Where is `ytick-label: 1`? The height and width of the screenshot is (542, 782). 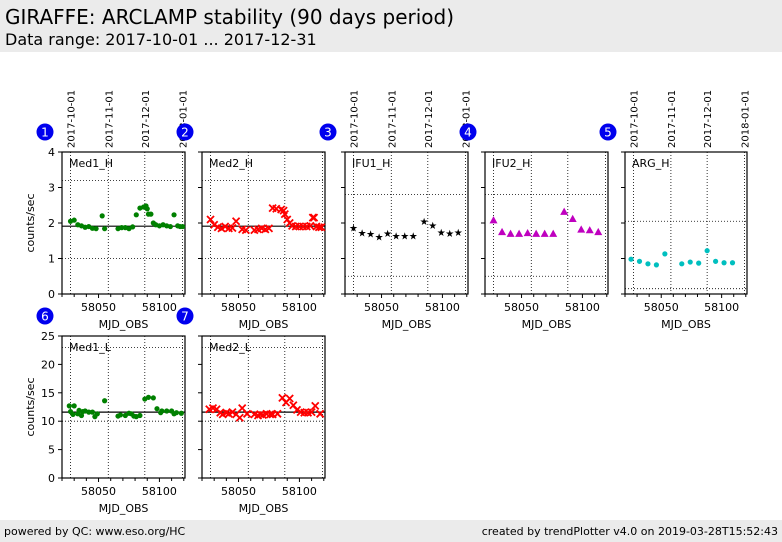 ytick-label: 1 is located at coordinates (51, 259).